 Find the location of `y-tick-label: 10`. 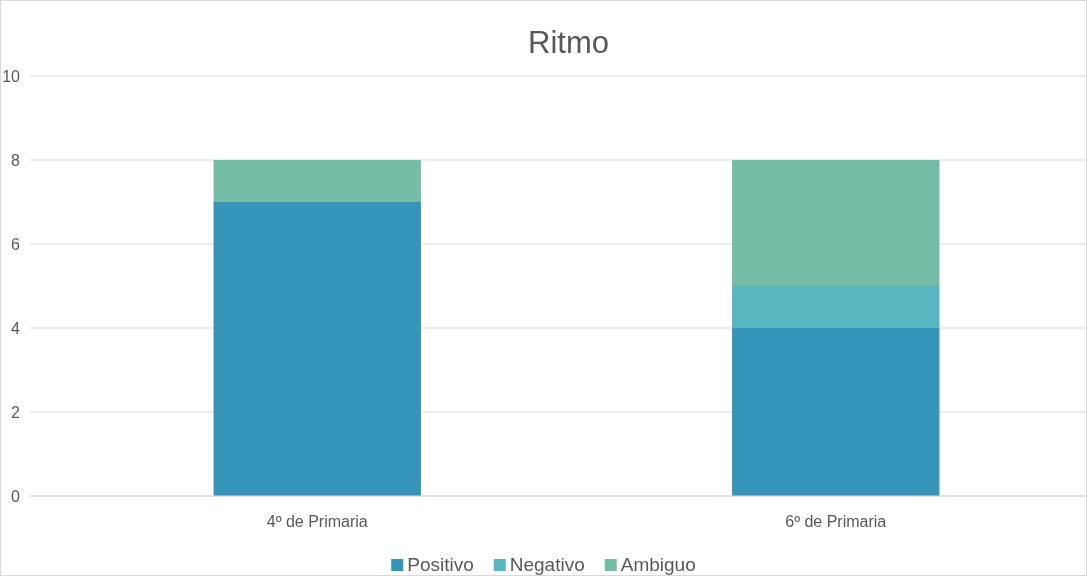

y-tick-label: 10 is located at coordinates (11, 76).